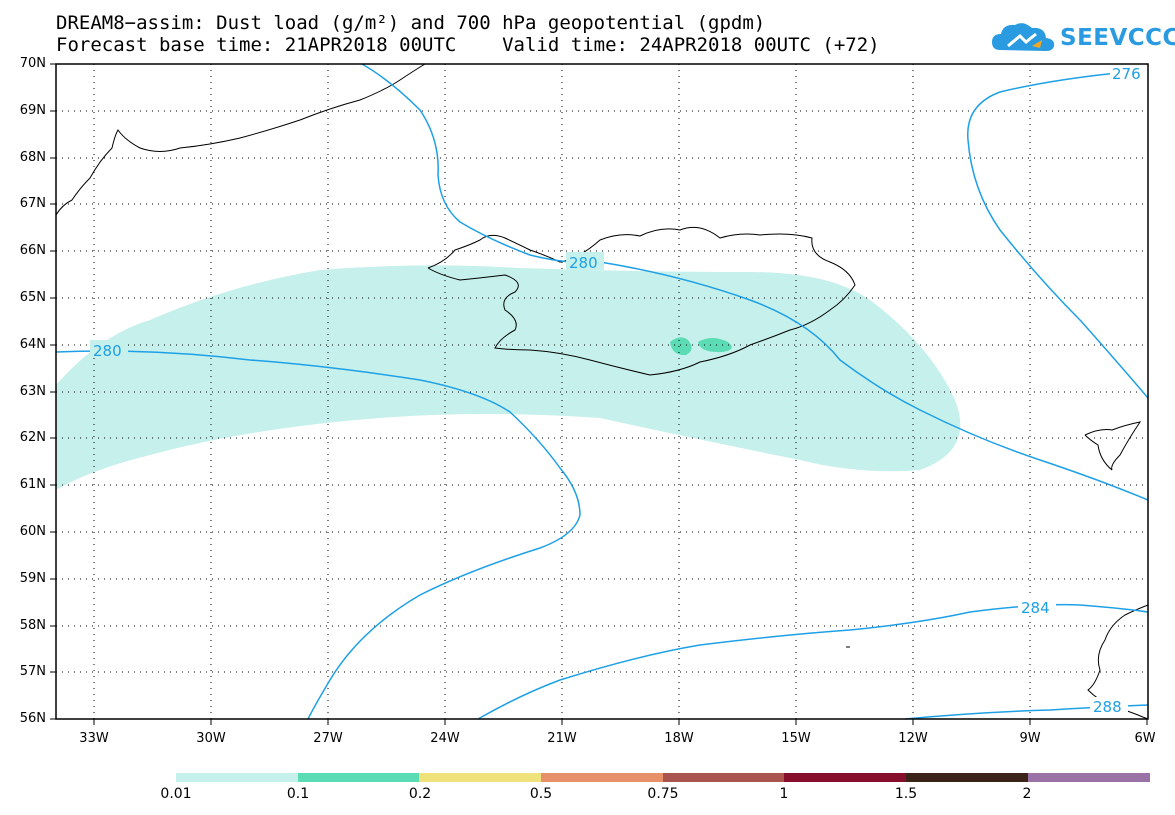  Describe the element at coordinates (32, 531) in the screenshot. I see `lat-label: 60N` at that location.